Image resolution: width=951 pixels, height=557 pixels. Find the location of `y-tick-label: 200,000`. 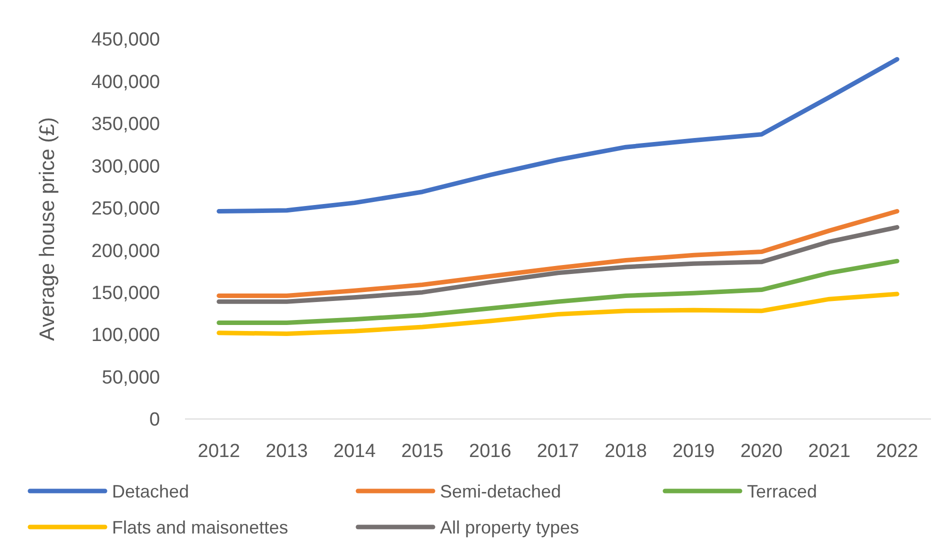

y-tick-label: 200,000 is located at coordinates (125, 251).